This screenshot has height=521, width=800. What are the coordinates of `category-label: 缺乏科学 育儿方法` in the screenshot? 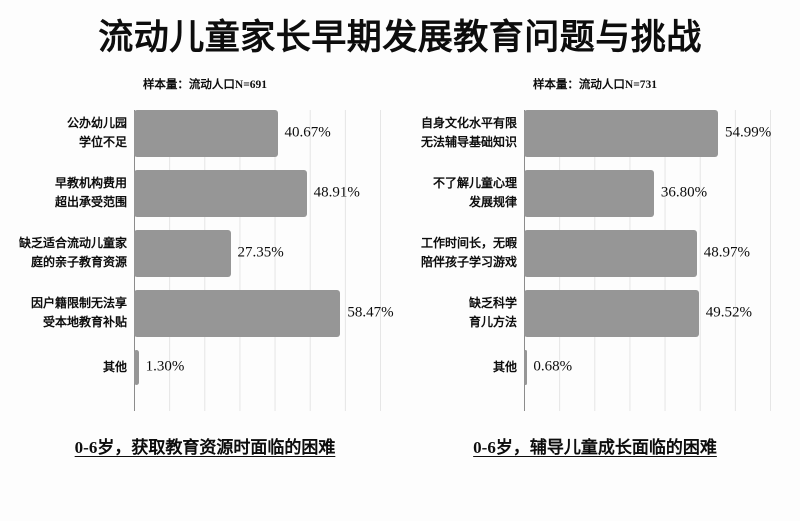 It's located at (492, 313).